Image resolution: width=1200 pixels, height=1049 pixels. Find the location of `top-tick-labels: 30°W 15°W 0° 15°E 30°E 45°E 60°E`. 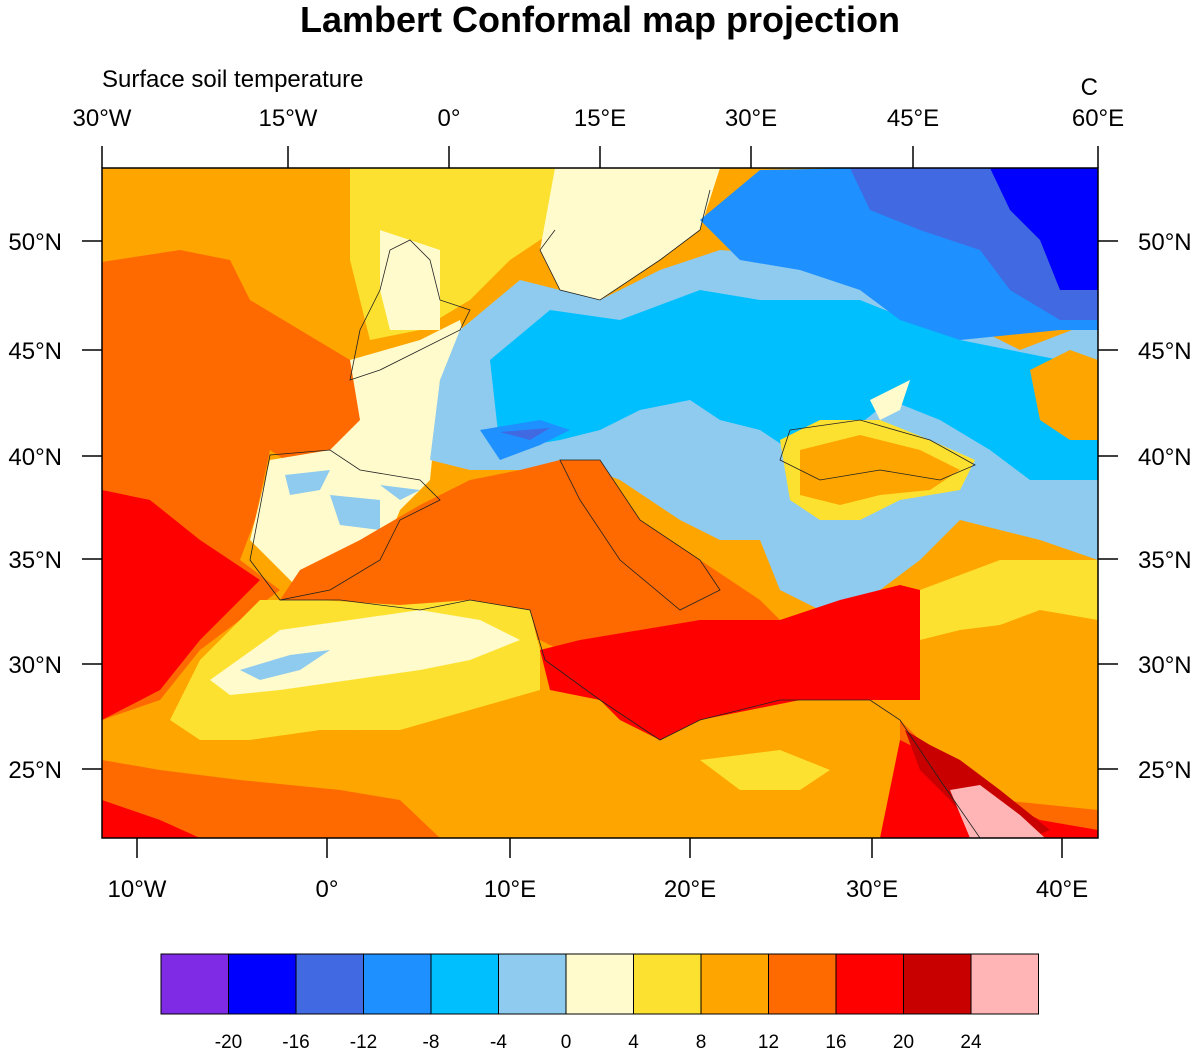

top-tick-labels: 30°W 15°W 0° 15°E 30°E 45°E 60°E is located at coordinates (599, 118).